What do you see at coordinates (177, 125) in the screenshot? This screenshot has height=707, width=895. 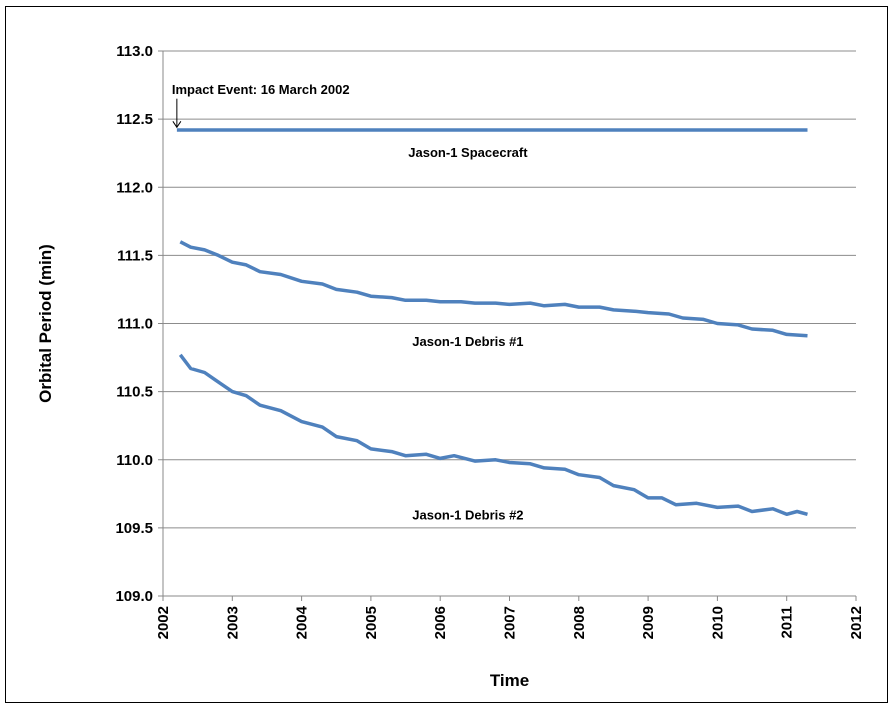 I see `impact-arrow-head` at bounding box center [177, 125].